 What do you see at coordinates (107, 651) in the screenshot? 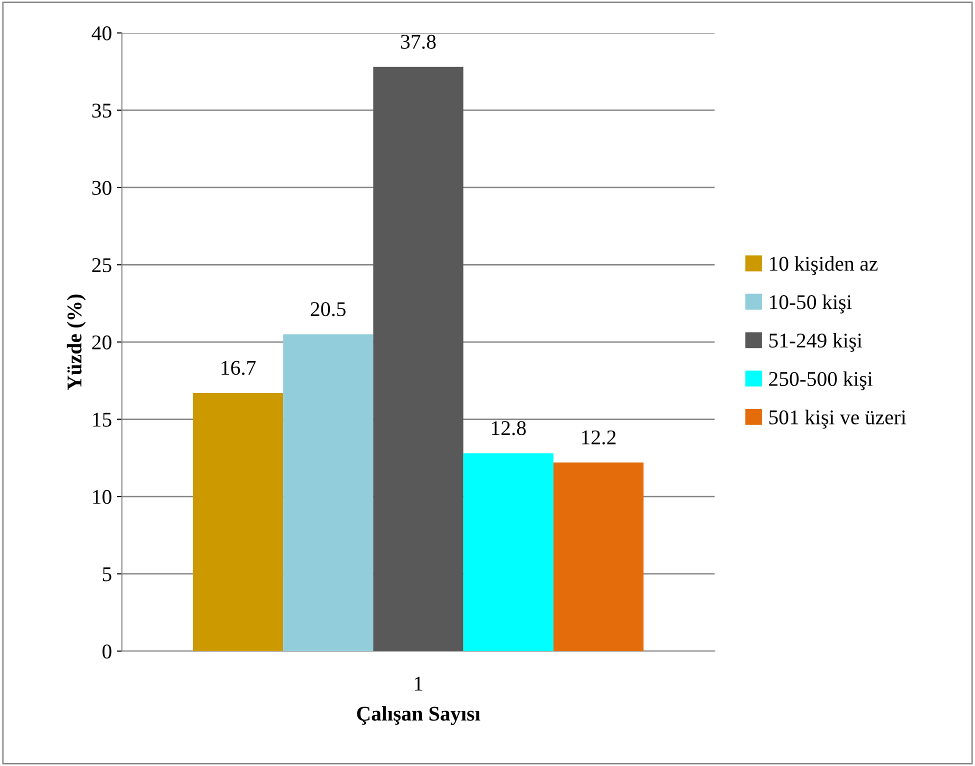
I see `y-tick-label: 0` at bounding box center [107, 651].